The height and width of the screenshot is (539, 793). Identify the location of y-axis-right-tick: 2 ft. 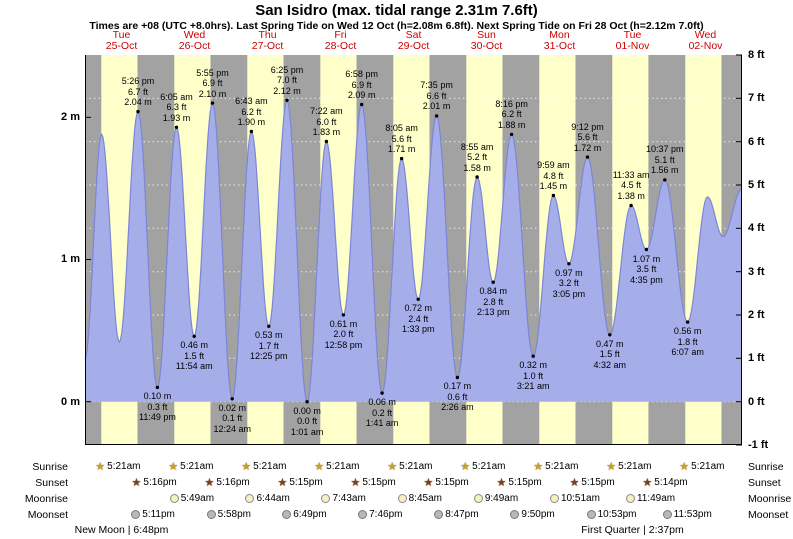
(756, 315).